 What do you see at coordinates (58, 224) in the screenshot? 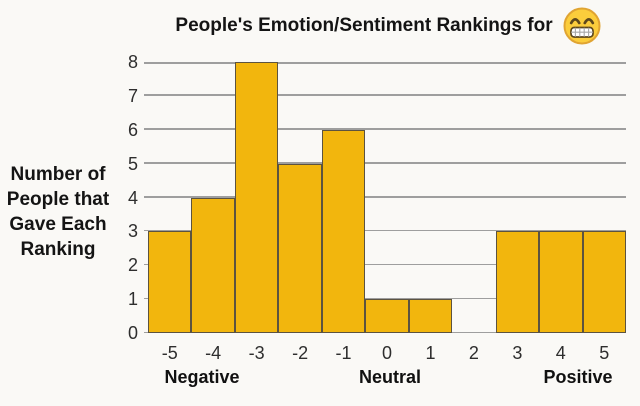
I see `y-axis-title-line: Gave Each` at bounding box center [58, 224].